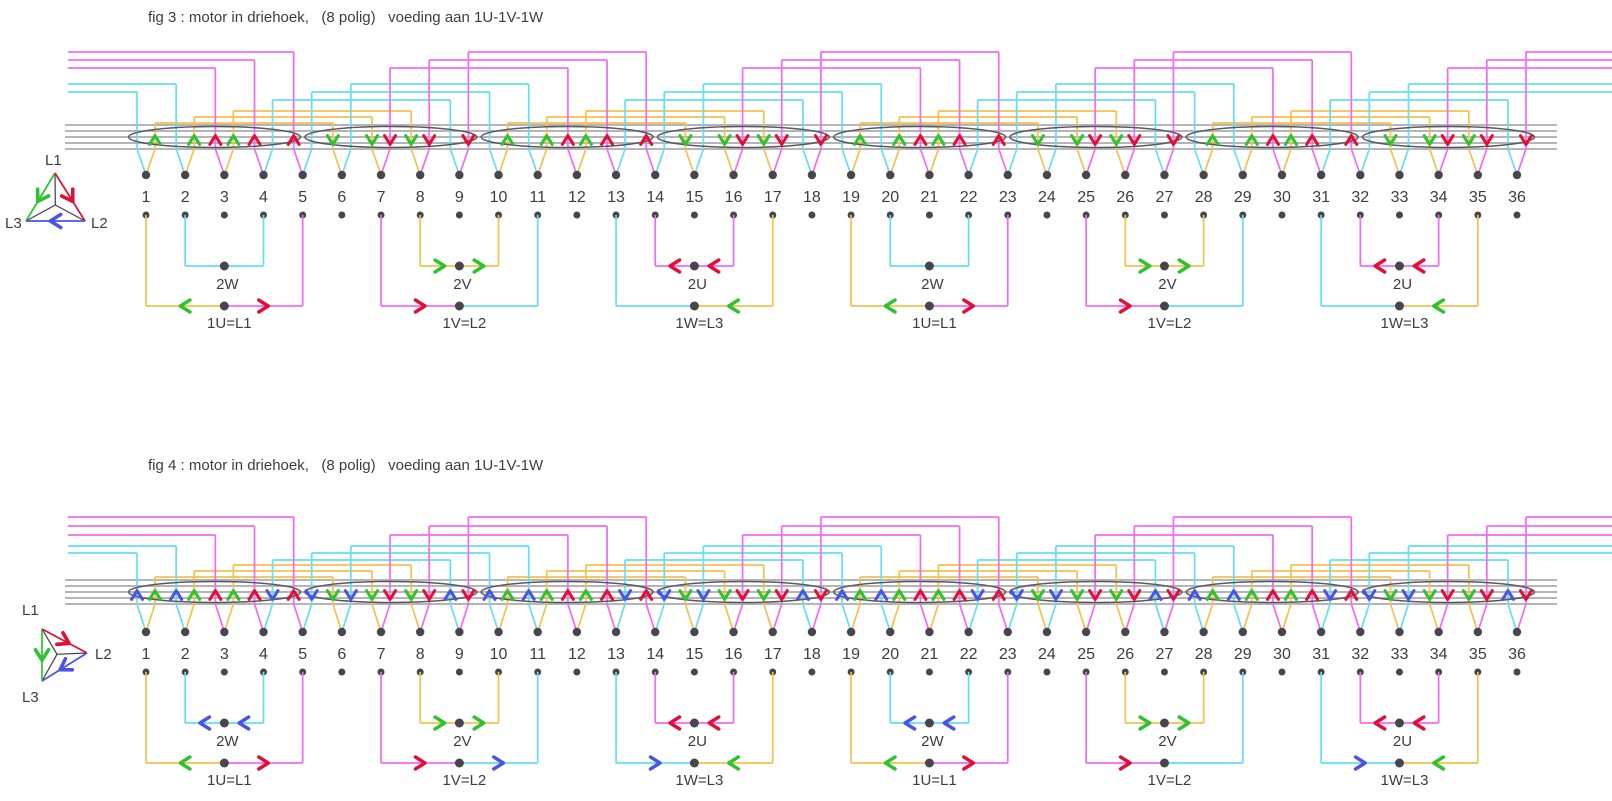 The width and height of the screenshot is (1612, 801). I want to click on slot-number: 18, so click(812, 197).